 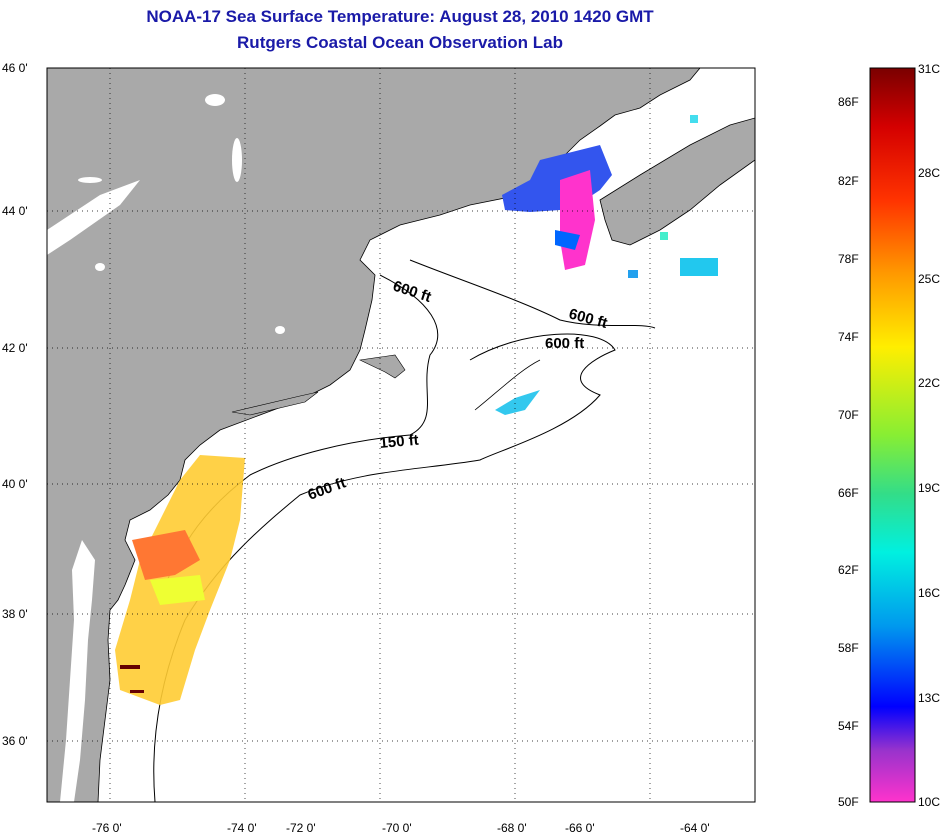 I want to click on fahrenheit-label: 66F, so click(x=848, y=493).